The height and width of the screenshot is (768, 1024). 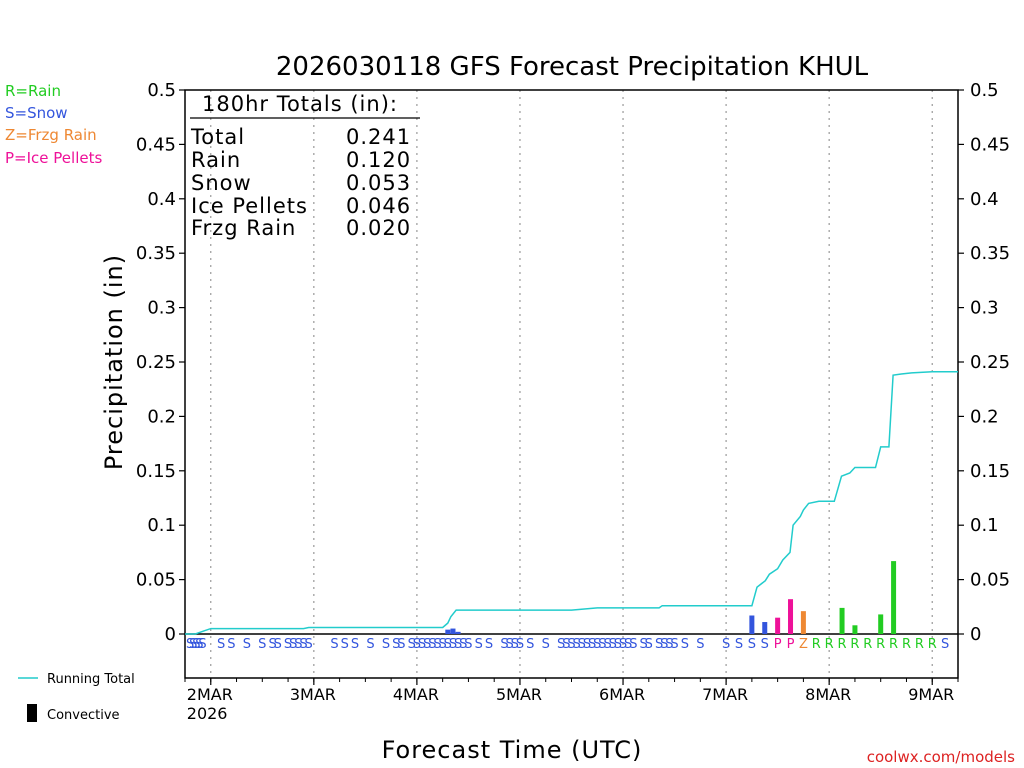 What do you see at coordinates (53, 124) in the screenshot?
I see `type-legend: R=Rain S=Snow Z=Frzg Rain P=Ice Pellets` at bounding box center [53, 124].